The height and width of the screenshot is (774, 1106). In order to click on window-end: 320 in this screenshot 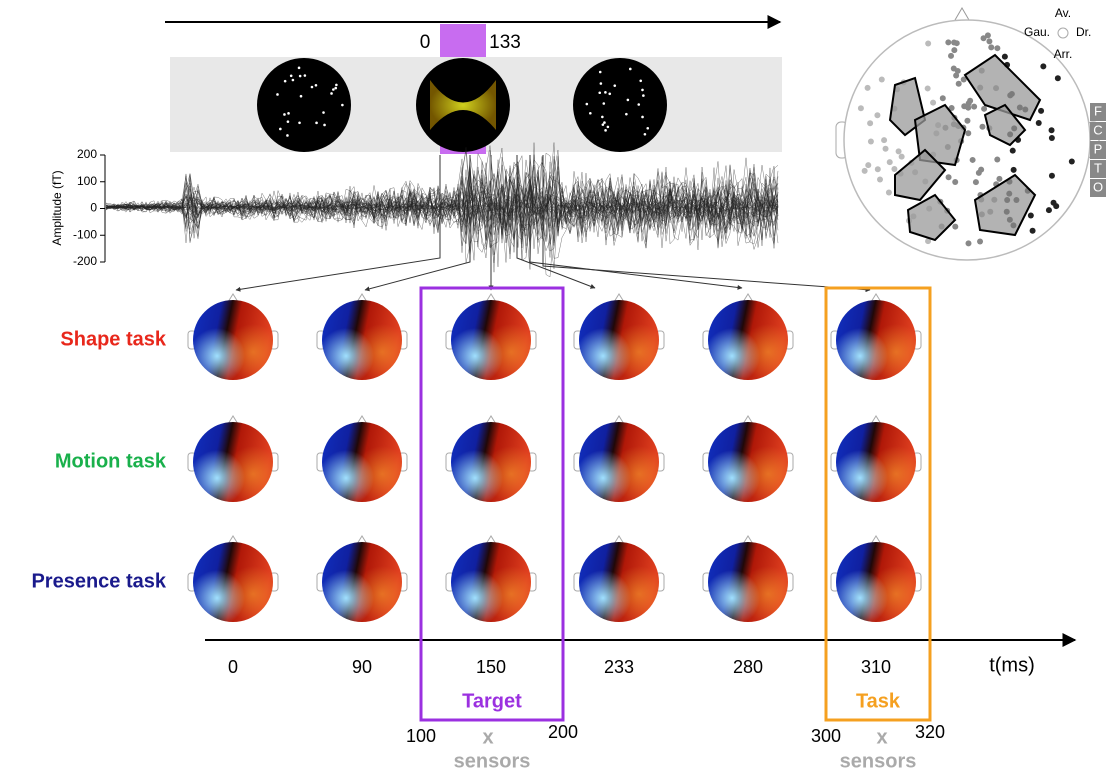, I will do `click(930, 732)`.